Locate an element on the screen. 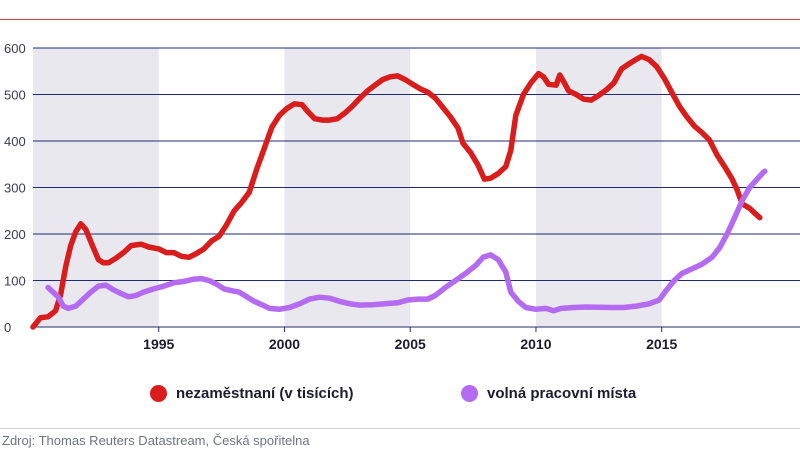  y-axis-ticks: 0 100 200 300 400 500 600 is located at coordinates (15, 188).